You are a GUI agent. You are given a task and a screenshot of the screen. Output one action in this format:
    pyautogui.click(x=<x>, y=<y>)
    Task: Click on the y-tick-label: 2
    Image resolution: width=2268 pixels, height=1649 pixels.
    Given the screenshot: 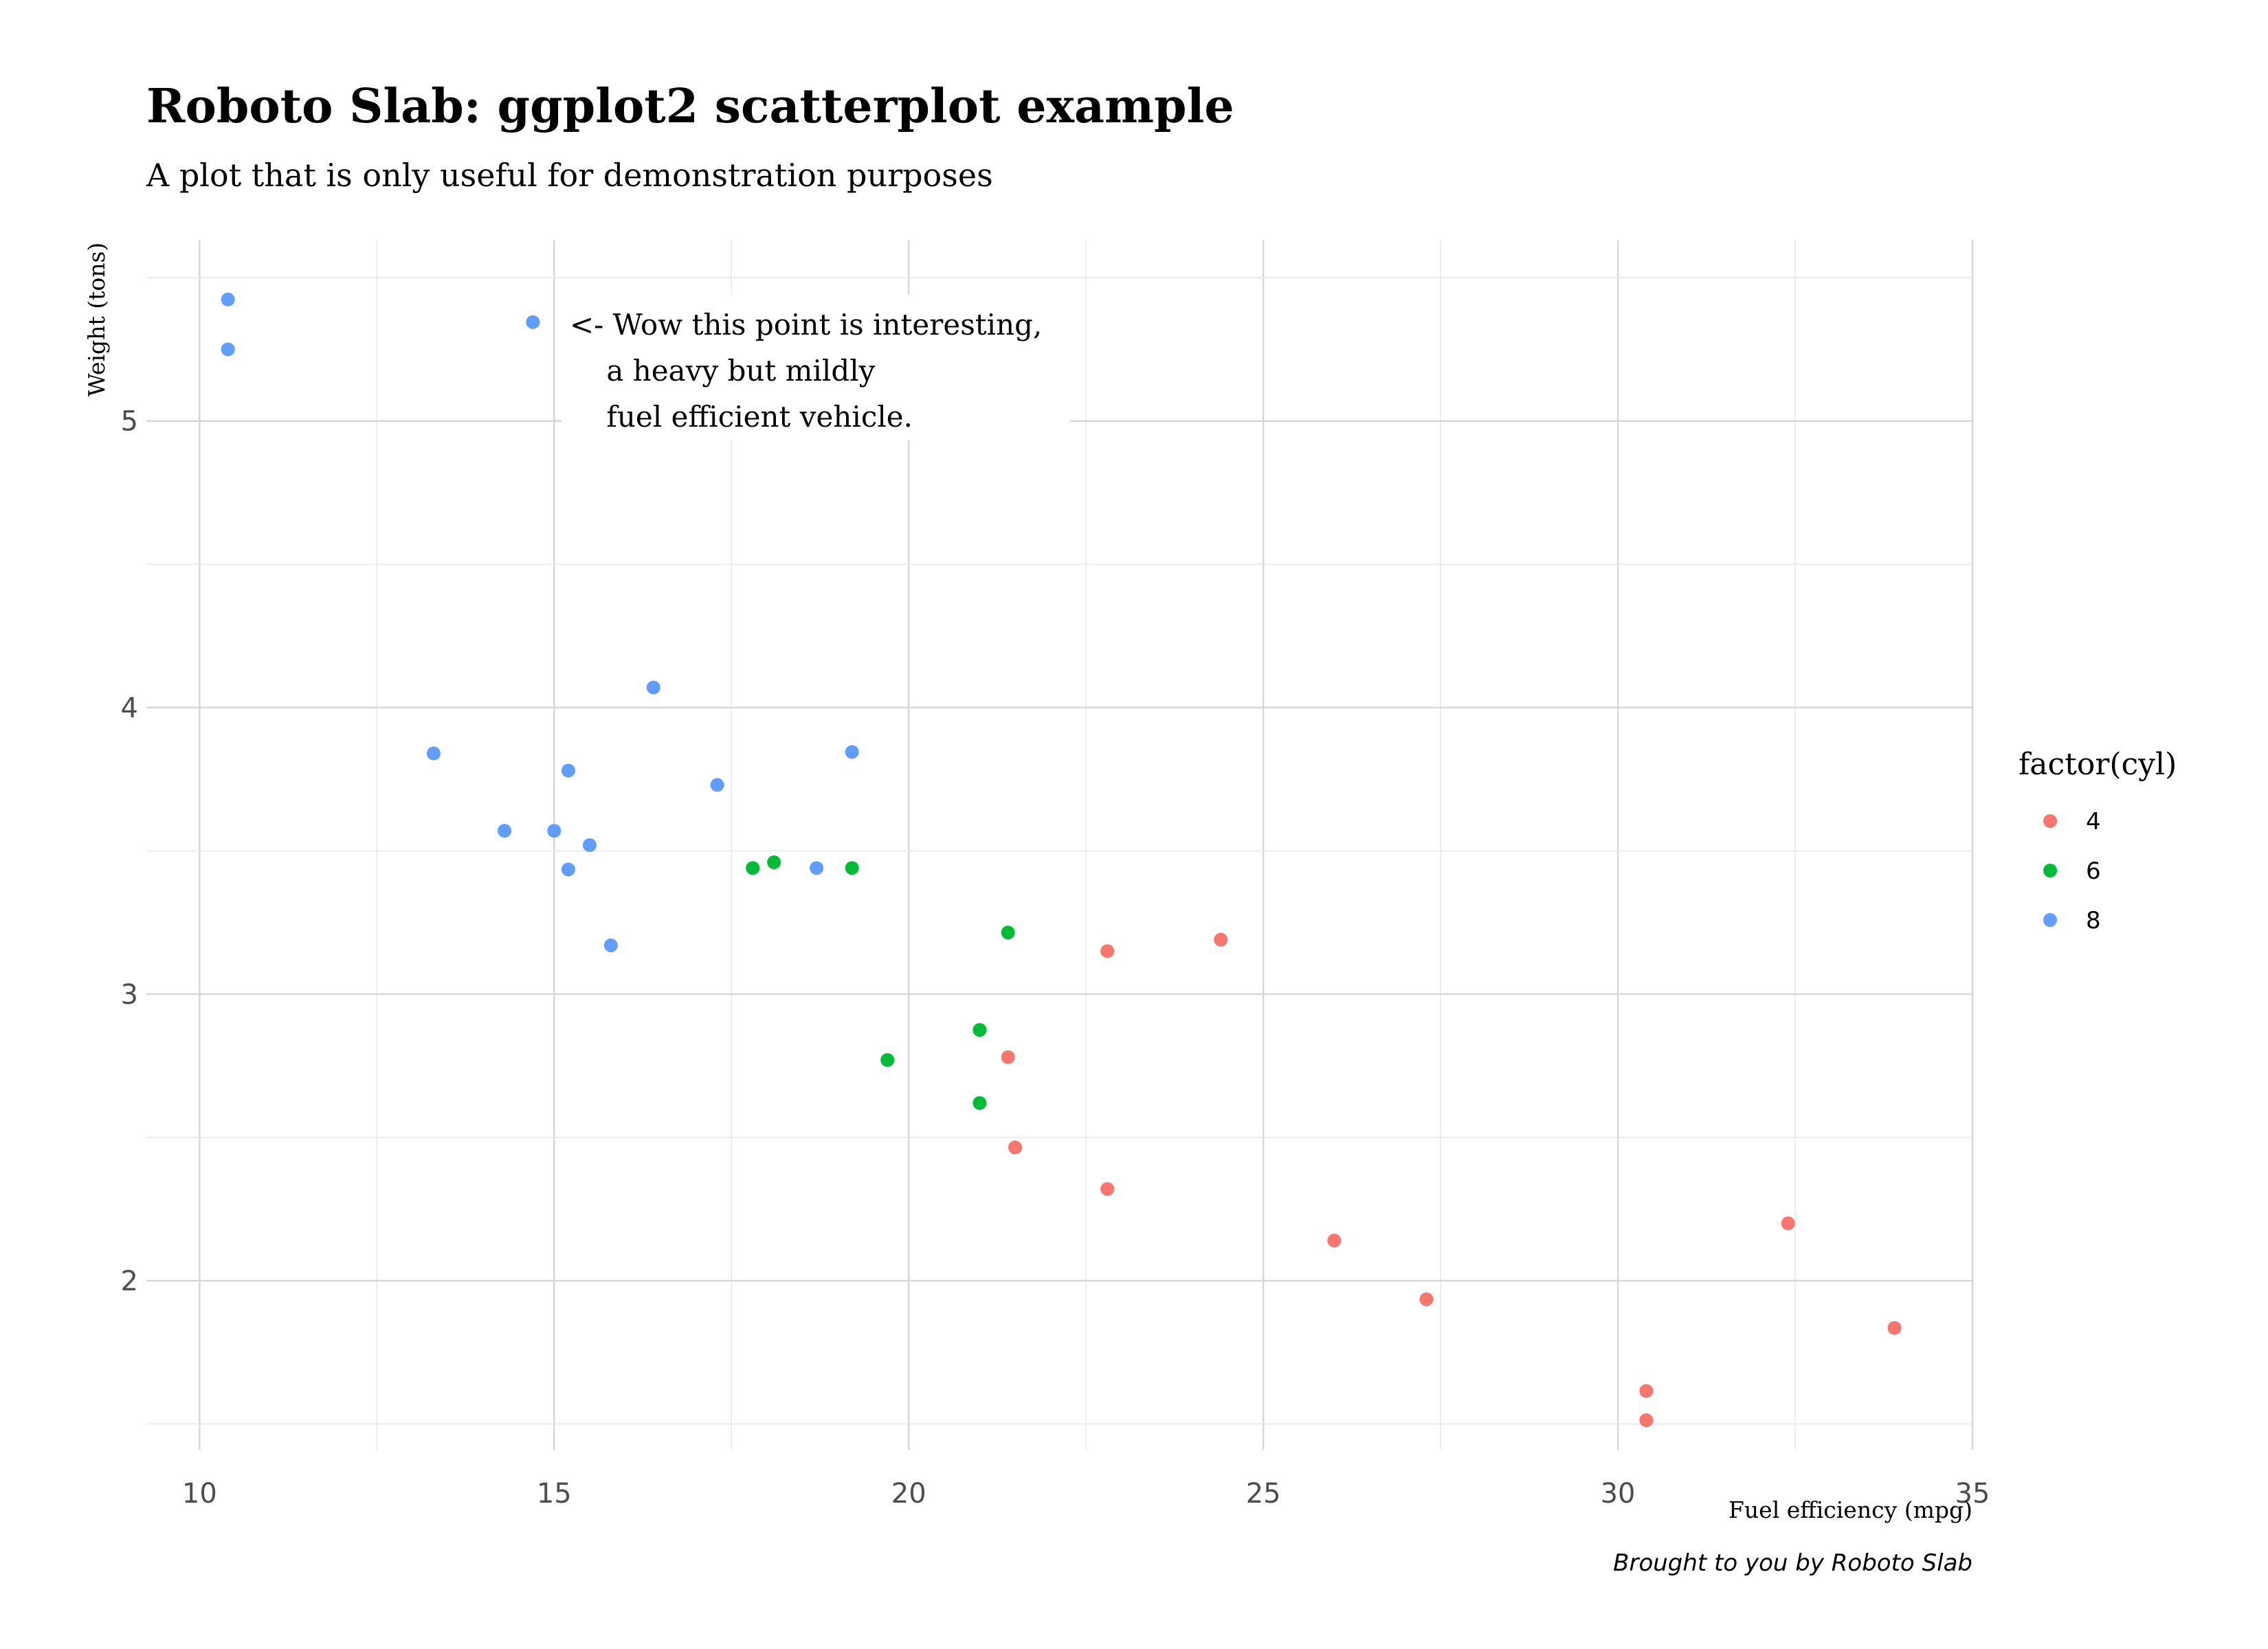 What is the action you would take?
    pyautogui.click(x=129, y=1281)
    